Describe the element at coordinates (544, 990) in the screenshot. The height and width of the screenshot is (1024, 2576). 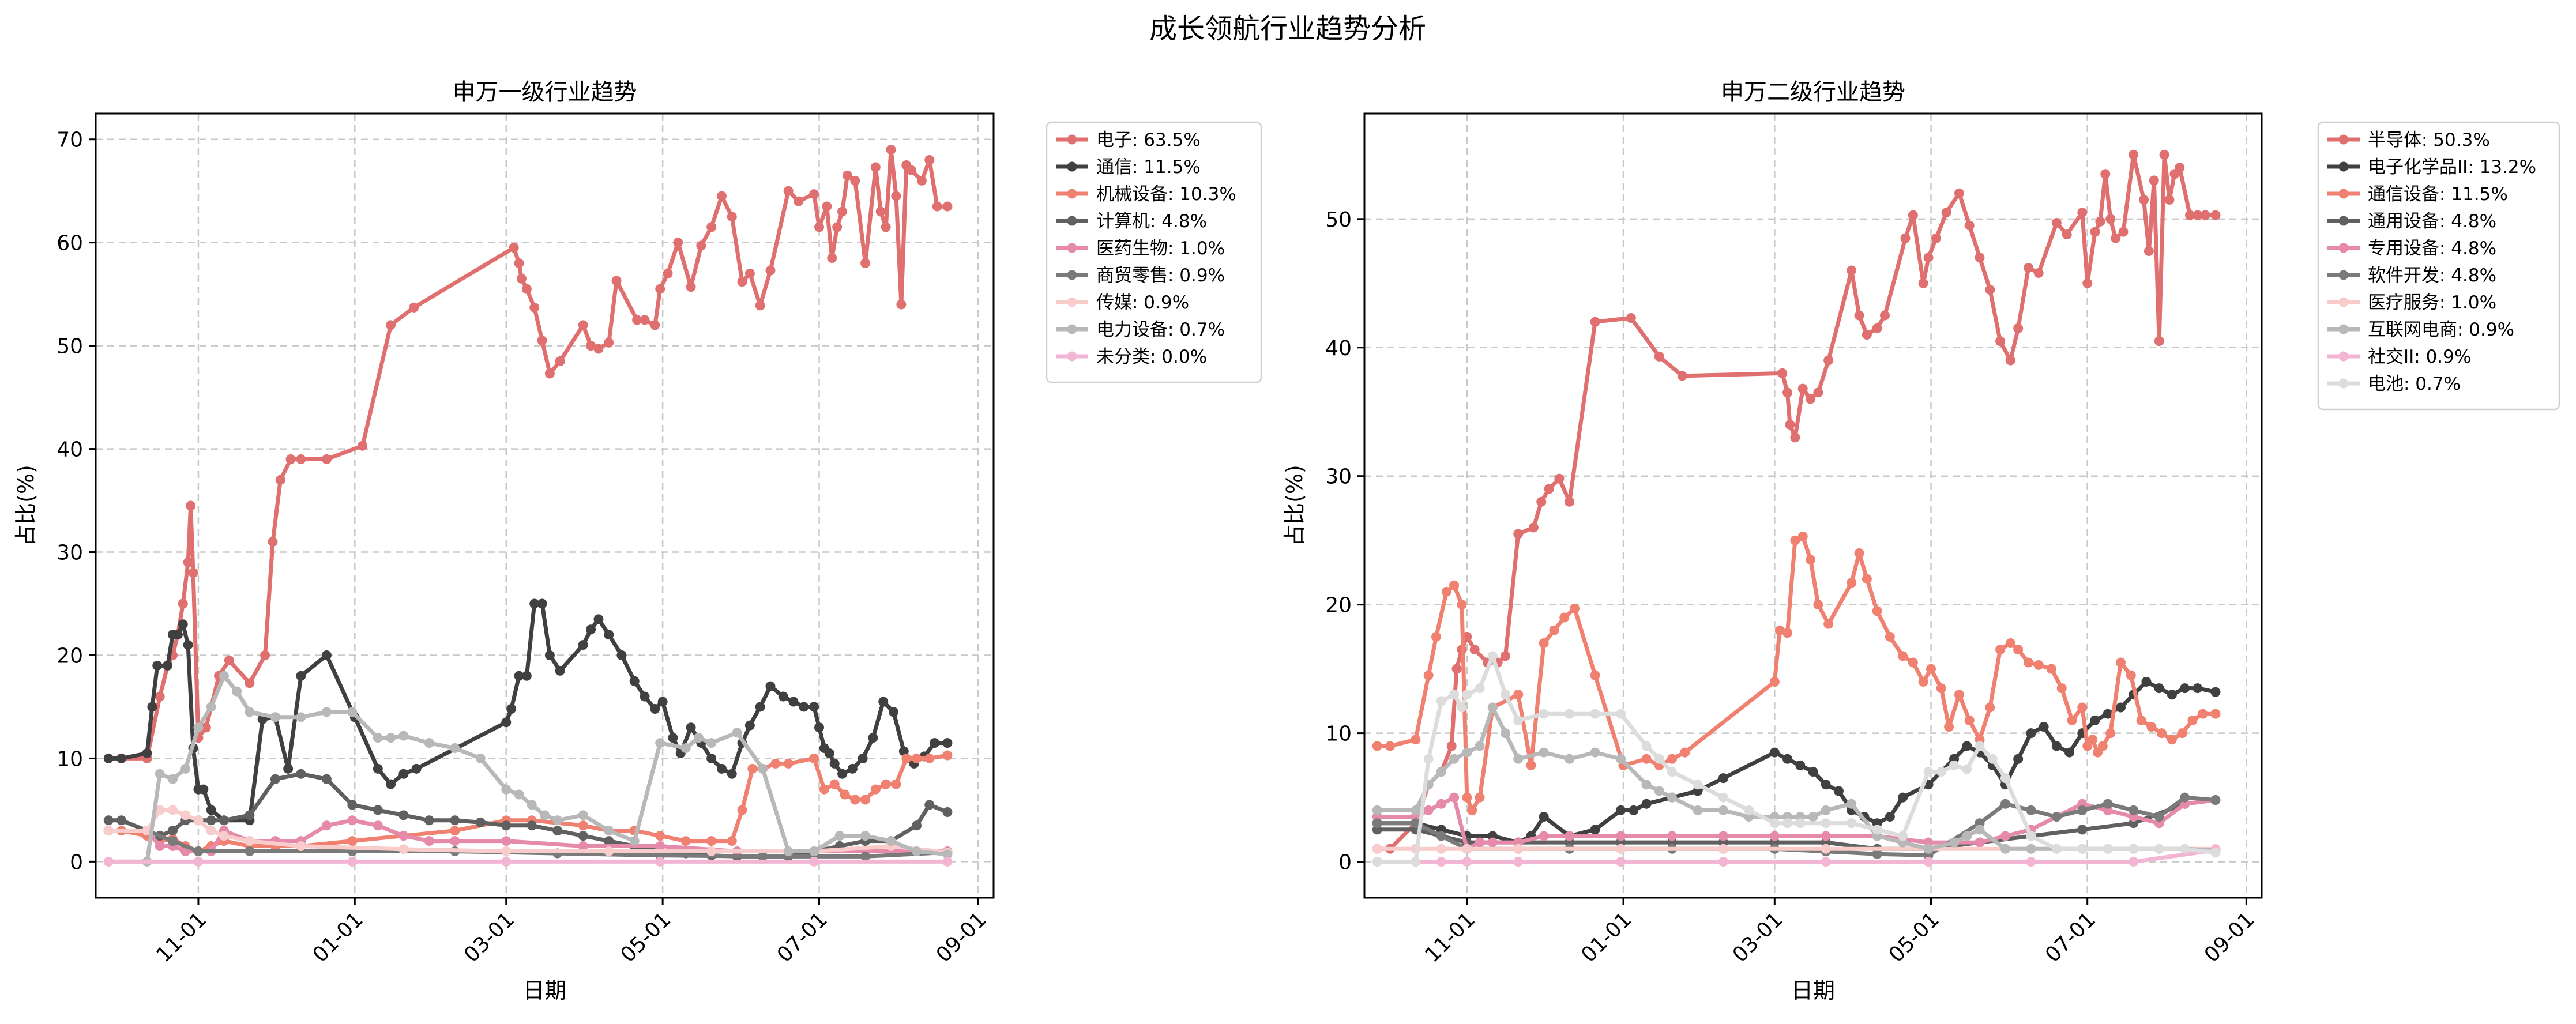
I see `x-axis-label: 日期` at that location.